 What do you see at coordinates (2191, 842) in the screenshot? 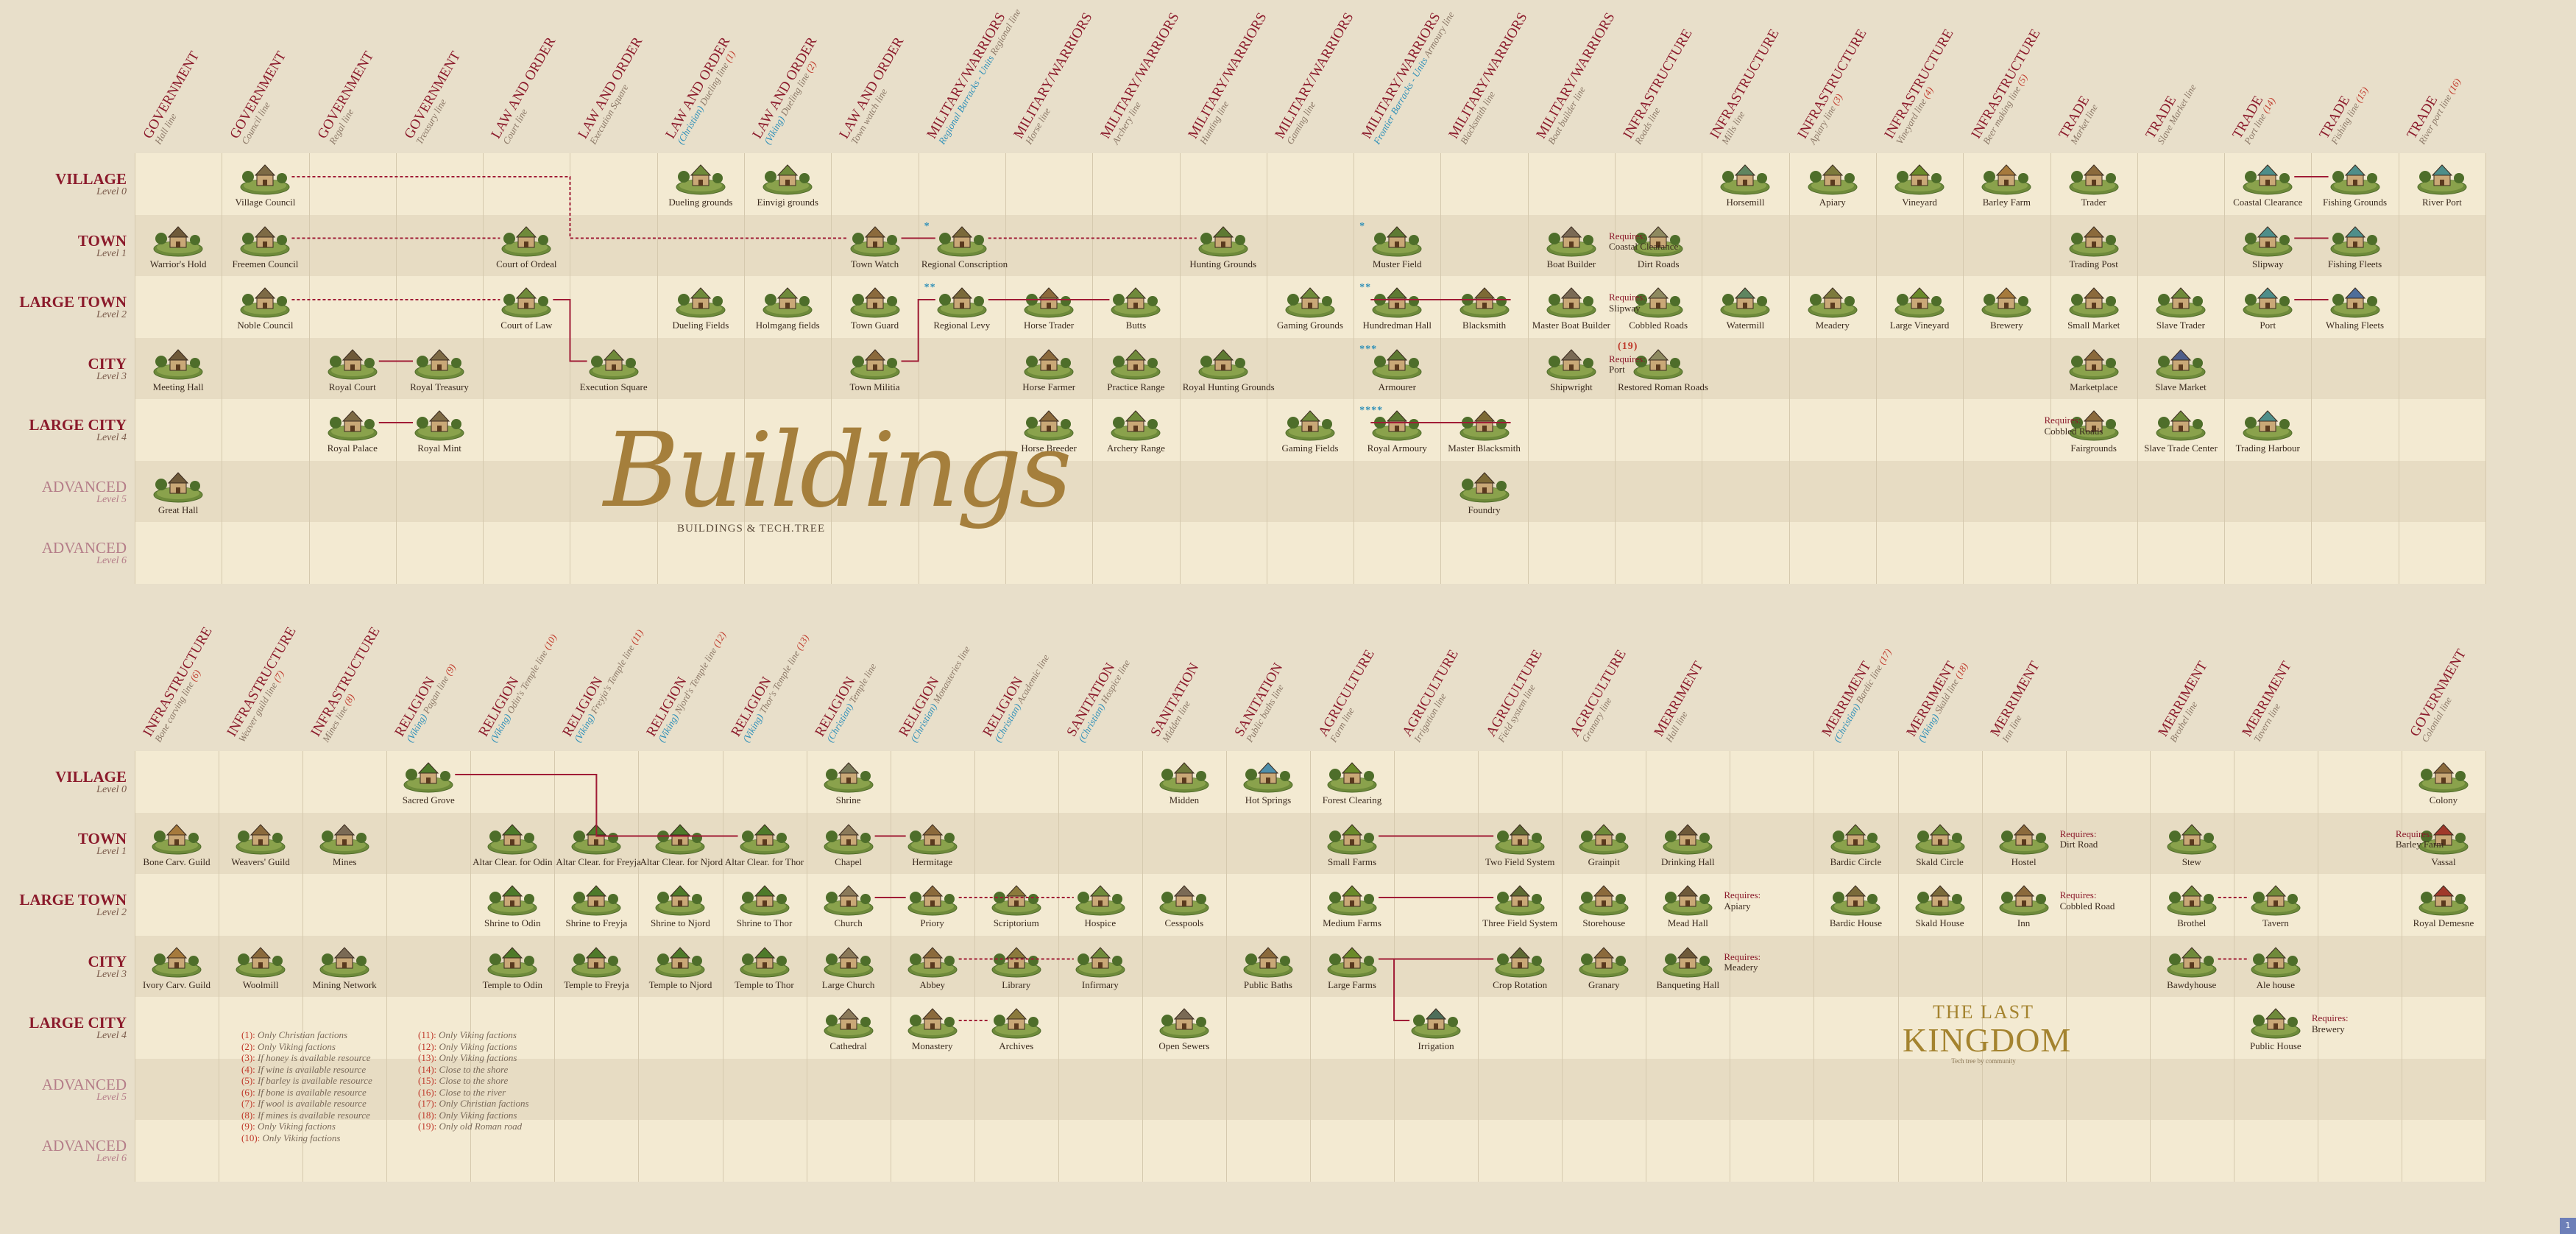
I see `building-stew: Stew` at bounding box center [2191, 842].